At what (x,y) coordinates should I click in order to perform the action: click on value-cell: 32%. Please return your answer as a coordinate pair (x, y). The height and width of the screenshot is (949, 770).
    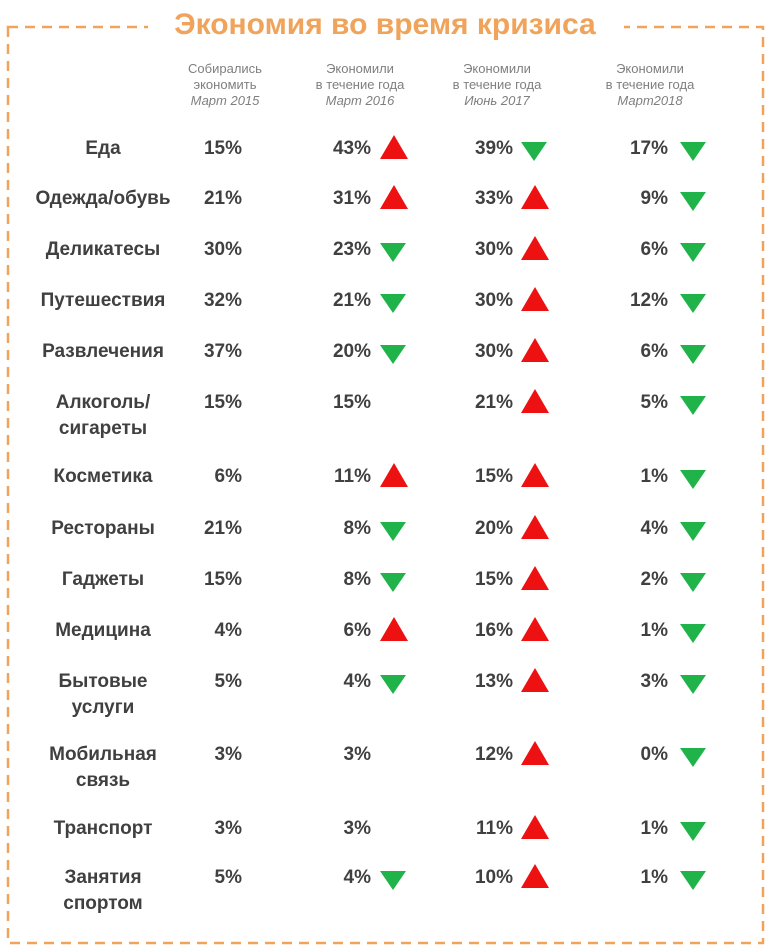
    Looking at the image, I should click on (222, 300).